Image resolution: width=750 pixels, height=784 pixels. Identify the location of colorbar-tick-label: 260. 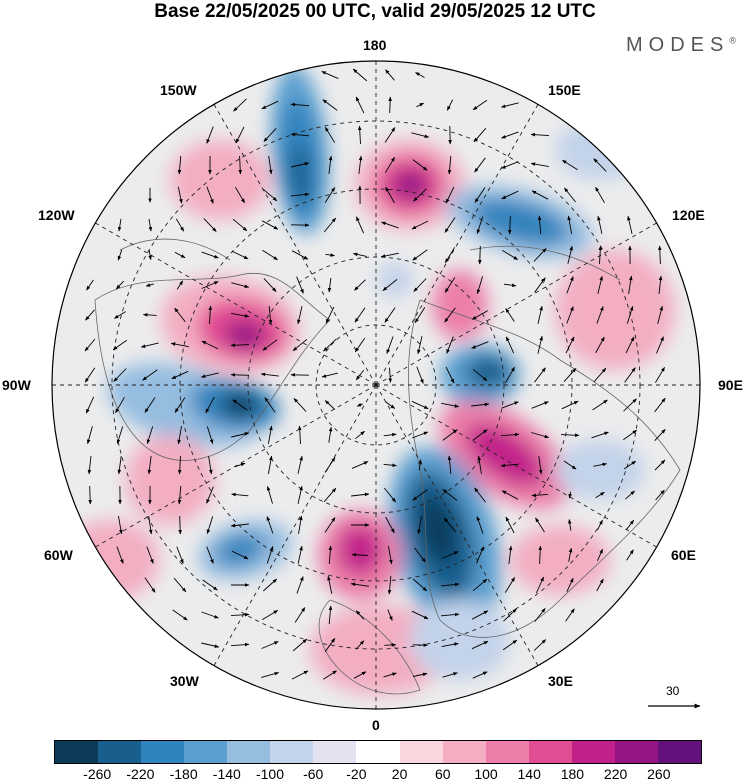
(658, 774).